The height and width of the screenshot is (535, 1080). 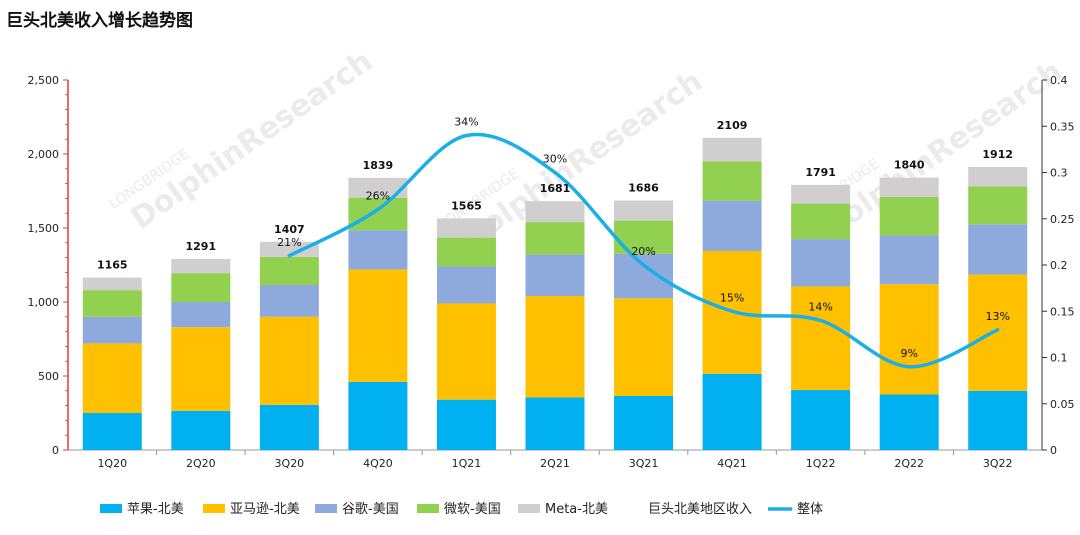 What do you see at coordinates (112, 265) in the screenshot?
I see `total-label: 1165` at bounding box center [112, 265].